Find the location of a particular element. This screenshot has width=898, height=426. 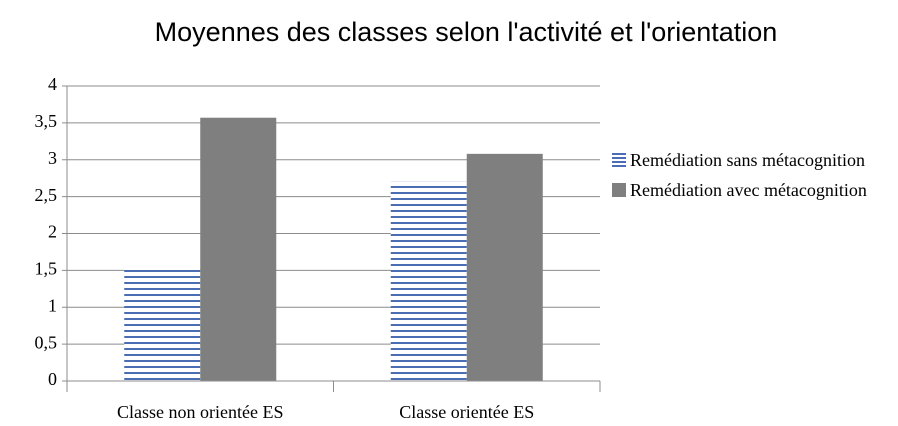

legend-label: Remédiation avec métacognition is located at coordinates (748, 190).